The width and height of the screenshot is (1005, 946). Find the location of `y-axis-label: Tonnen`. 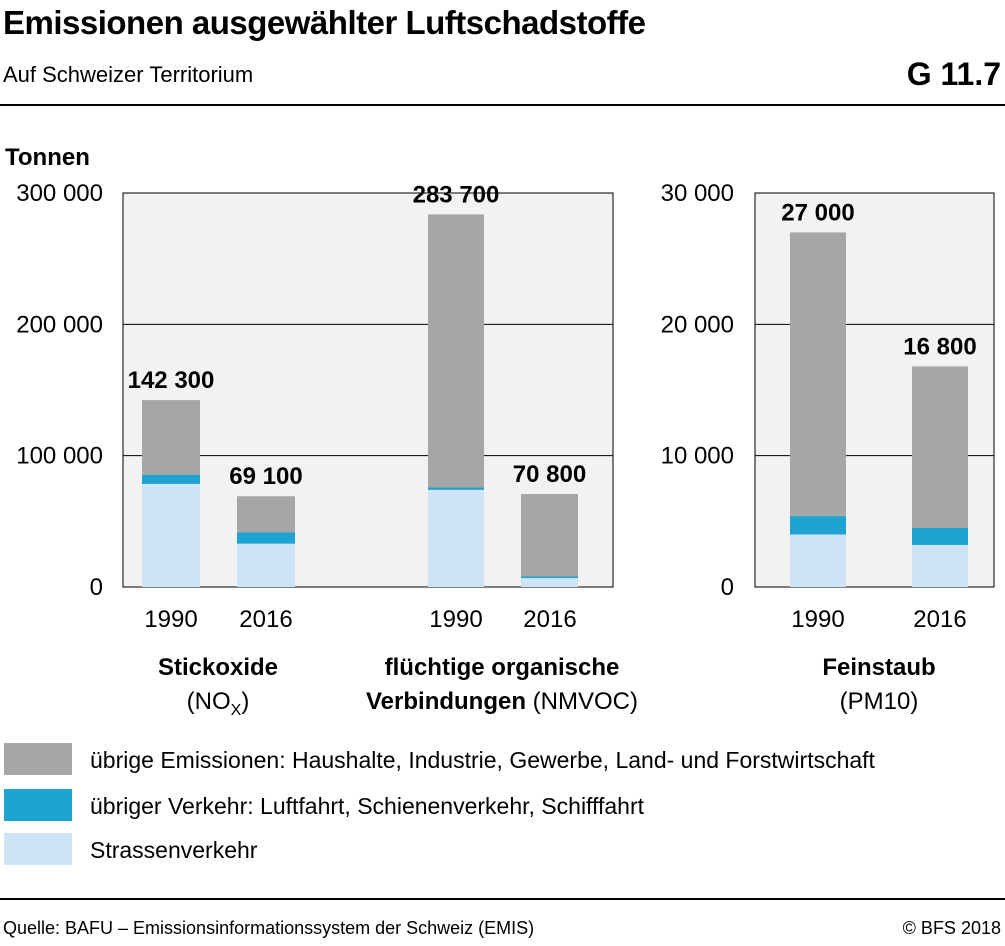

y-axis-label: Tonnen is located at coordinates (47, 157).